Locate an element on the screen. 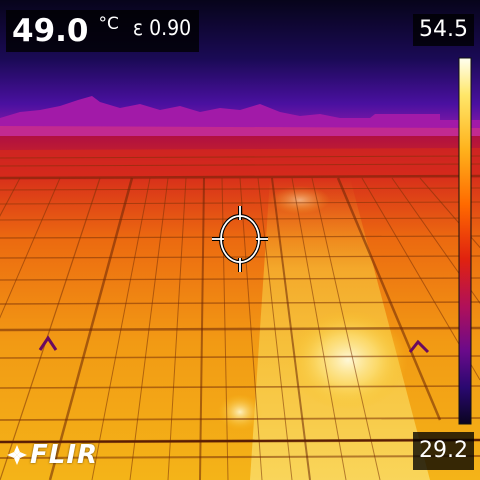 The image size is (480, 480). temperature-unit: °C is located at coordinates (108, 24).